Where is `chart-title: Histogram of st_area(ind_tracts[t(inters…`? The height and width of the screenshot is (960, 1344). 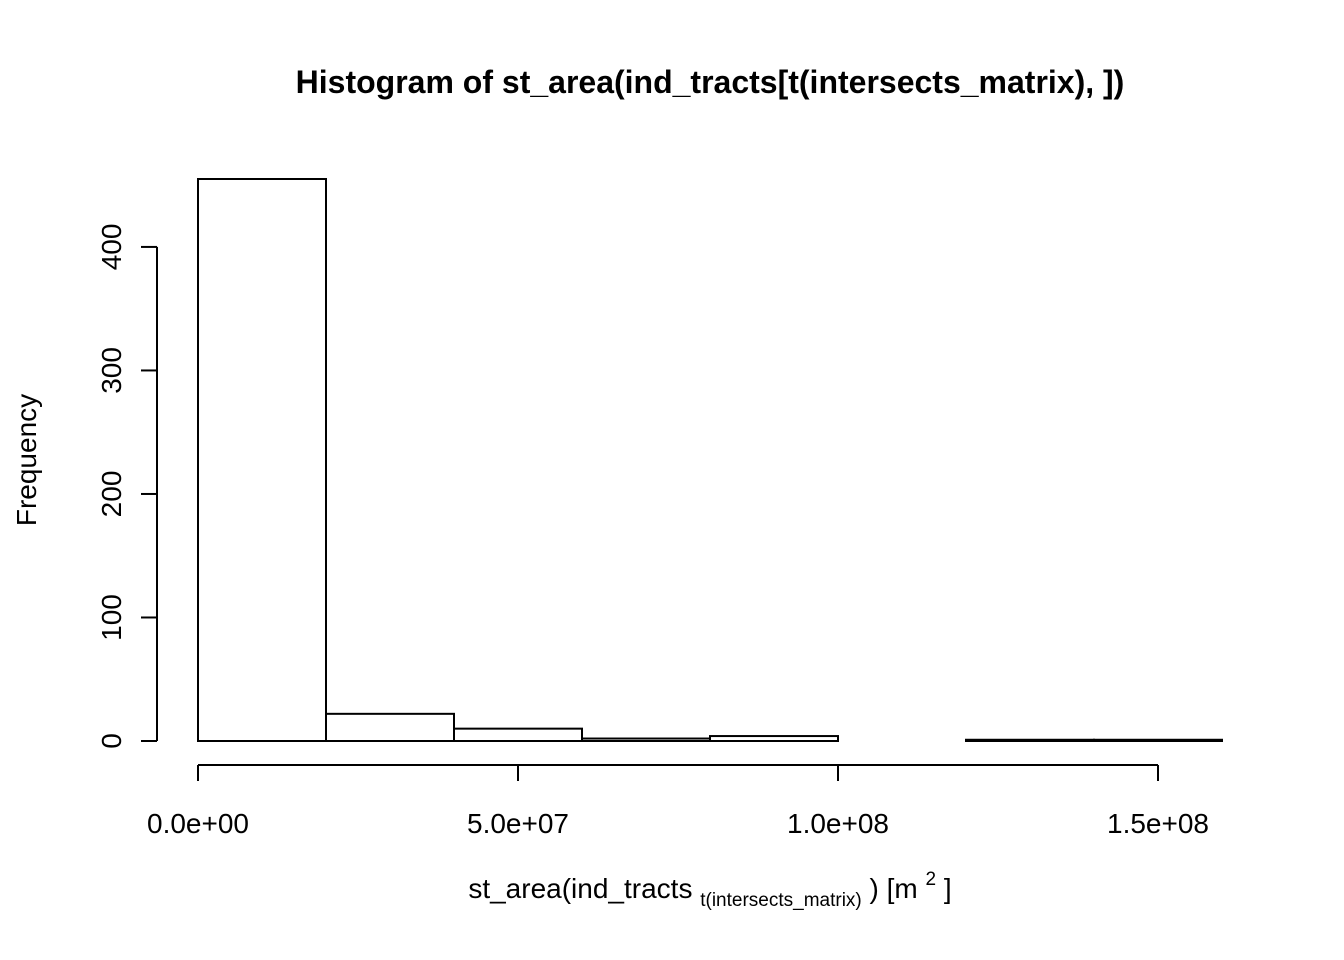
chart-title: Histogram of st_area(ind_tracts[t(inters… is located at coordinates (710, 82).